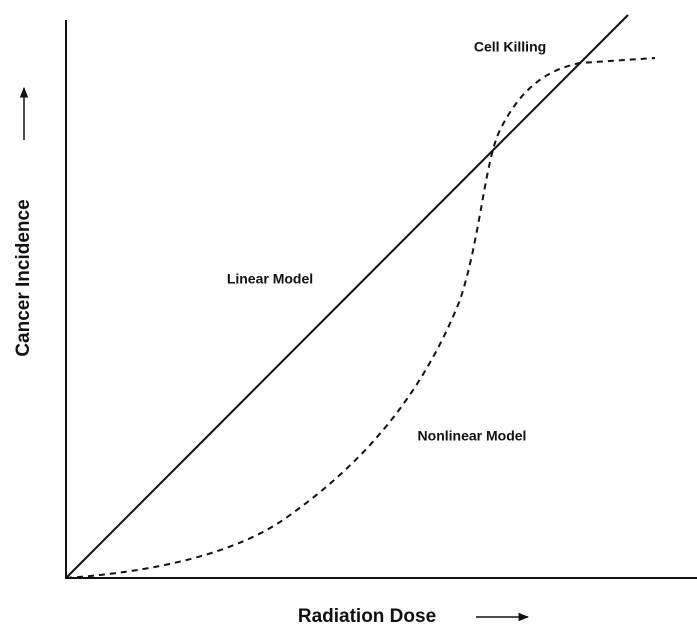  I want to click on cell-killing-label: Cell Killing, so click(510, 47).